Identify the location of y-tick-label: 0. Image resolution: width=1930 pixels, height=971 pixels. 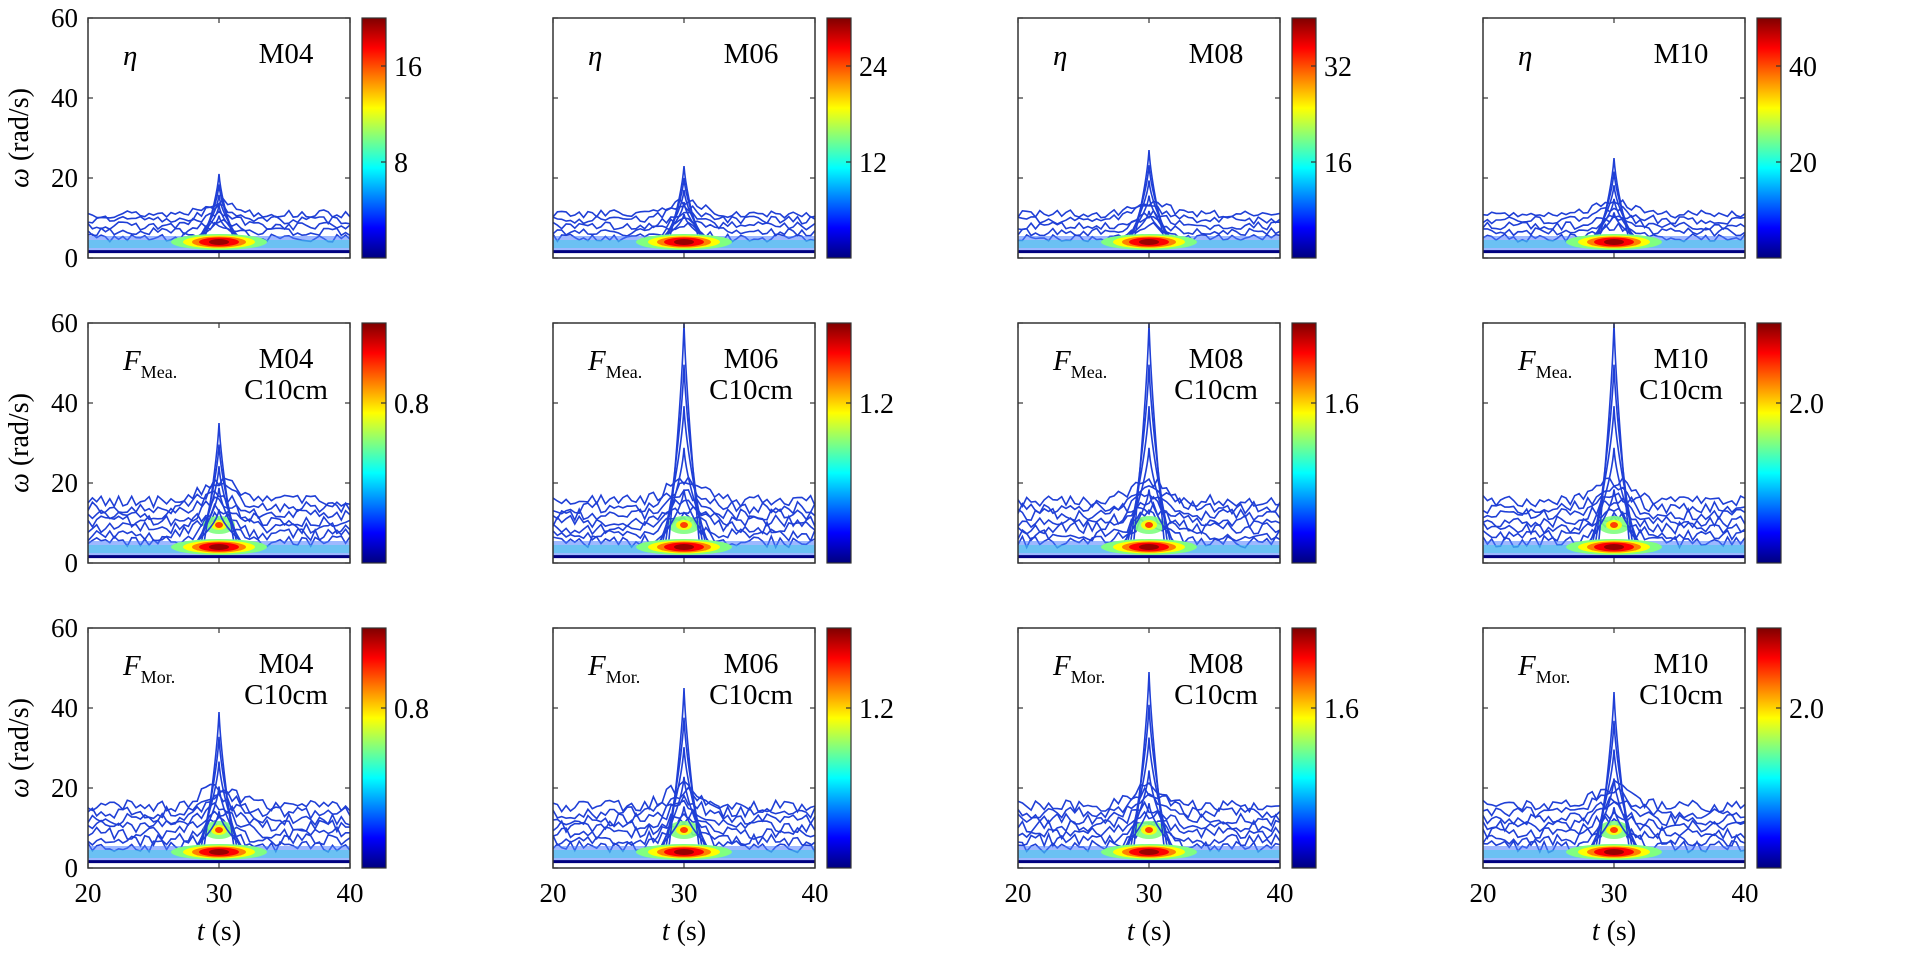
(72, 868).